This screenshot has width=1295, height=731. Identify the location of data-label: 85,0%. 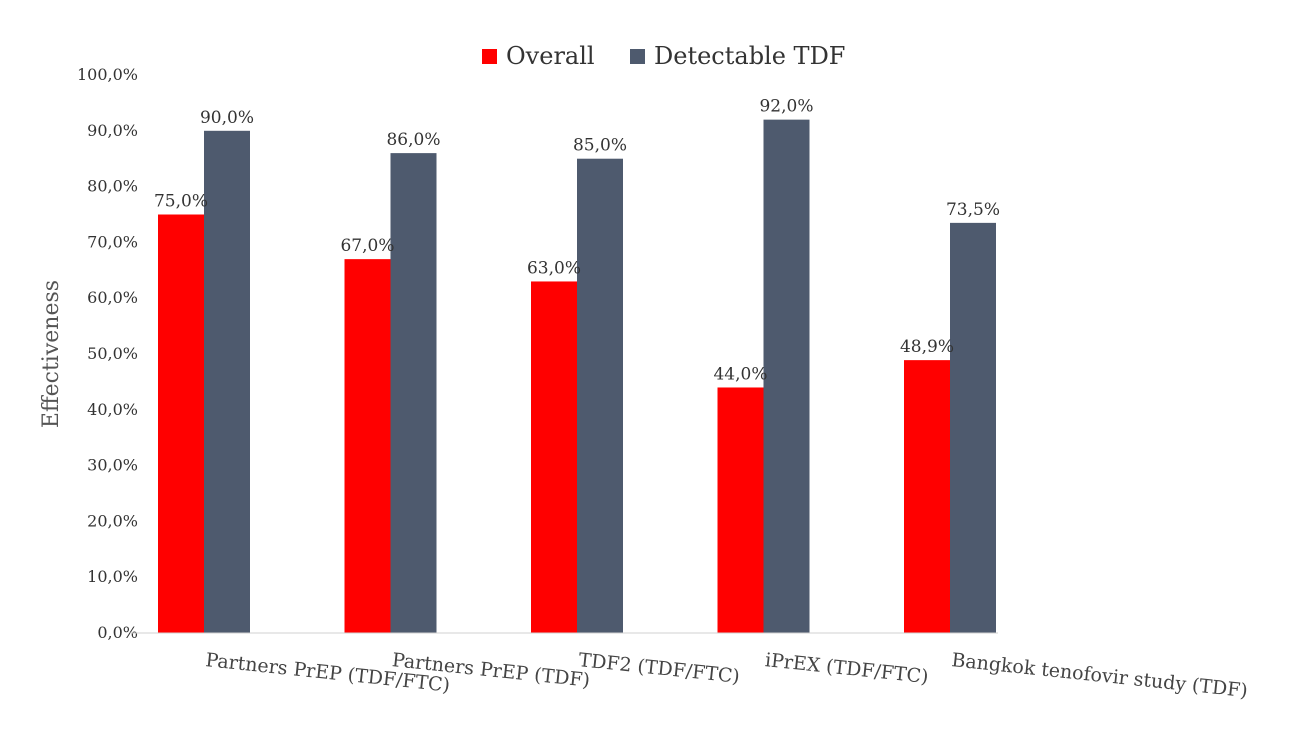
(600, 146).